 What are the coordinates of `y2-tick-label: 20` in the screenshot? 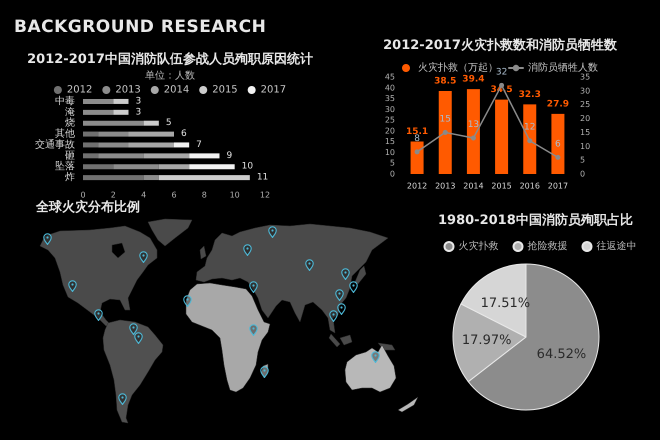 It's located at (585, 119).